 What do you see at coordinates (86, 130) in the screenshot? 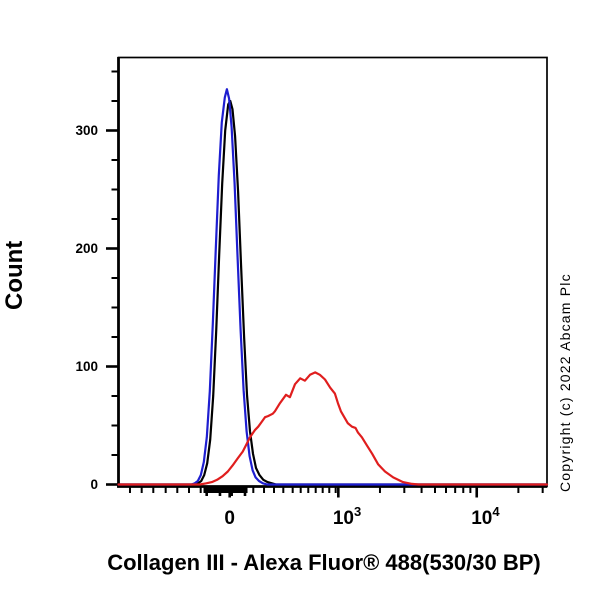
I see `y-tick-label: 300` at bounding box center [86, 130].